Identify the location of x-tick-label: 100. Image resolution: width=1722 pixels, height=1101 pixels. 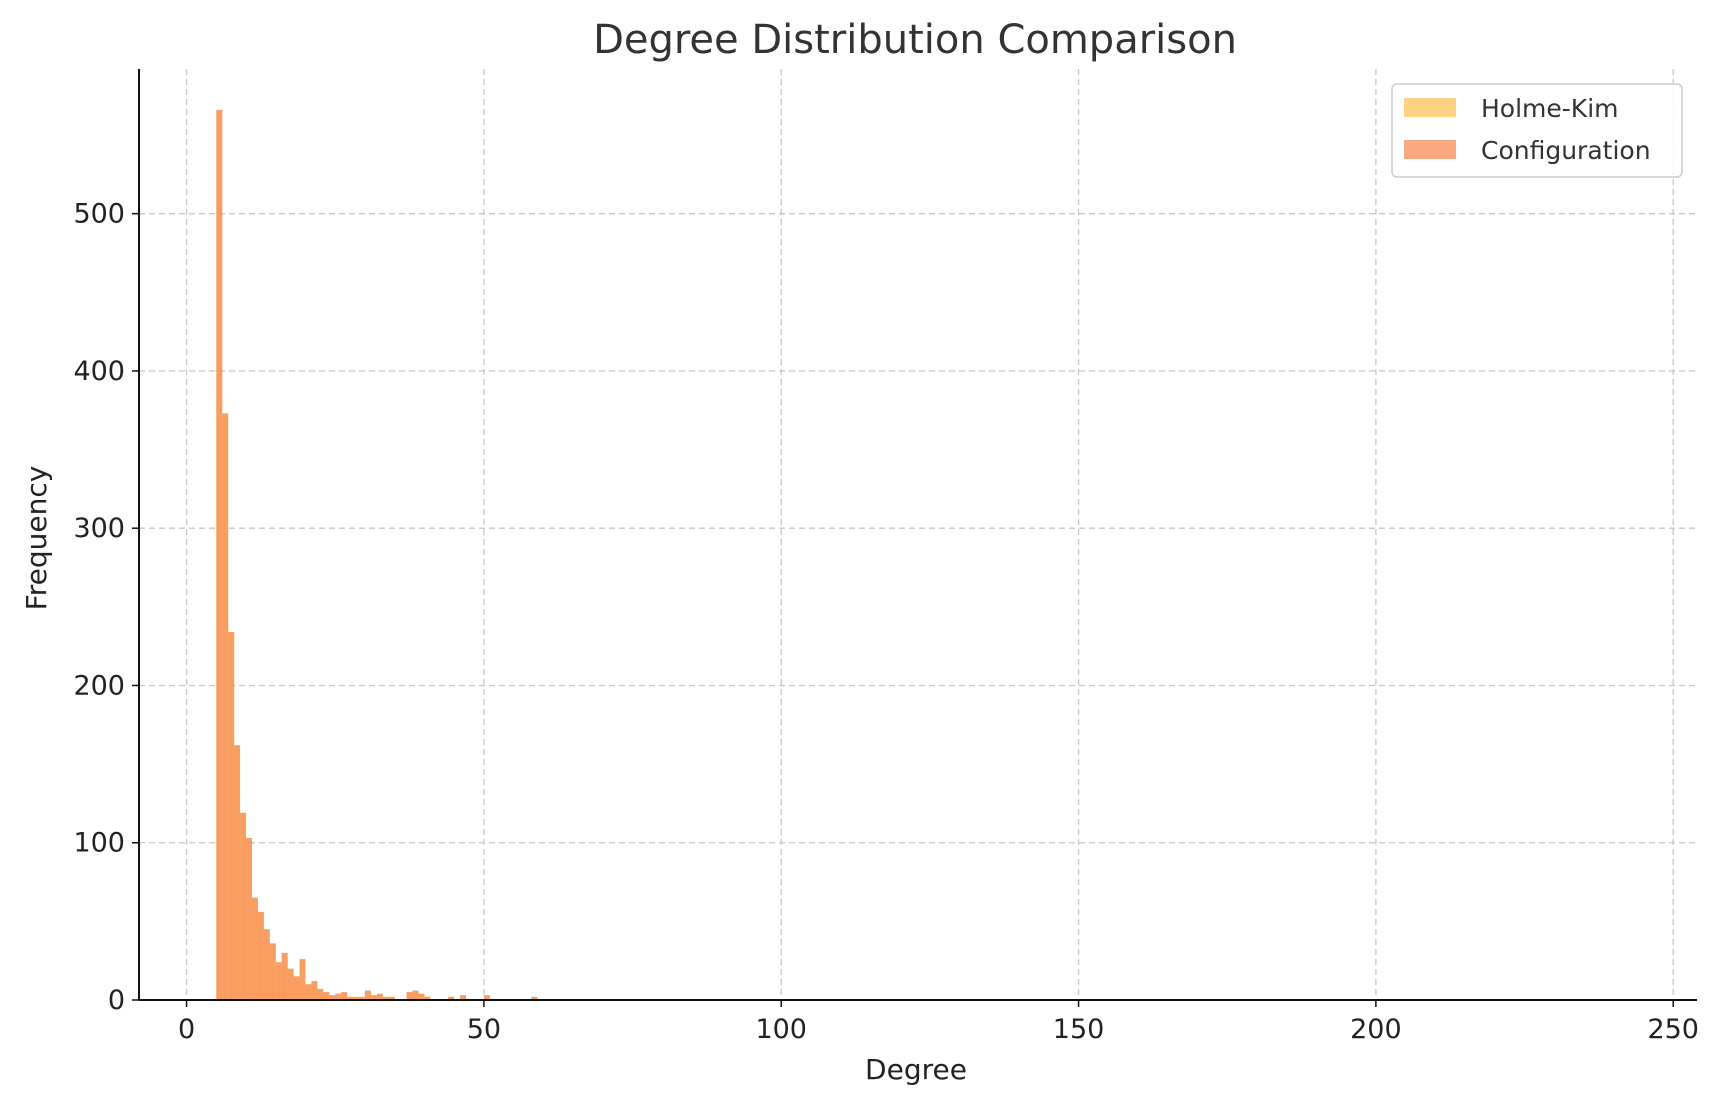
(781, 1029).